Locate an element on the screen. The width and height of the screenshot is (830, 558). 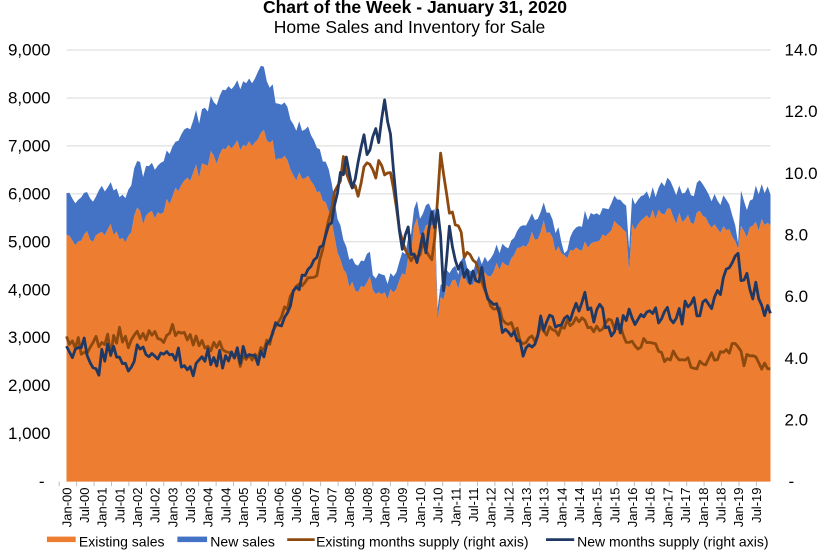
svg-text: 1,000 is located at coordinates (29, 433).